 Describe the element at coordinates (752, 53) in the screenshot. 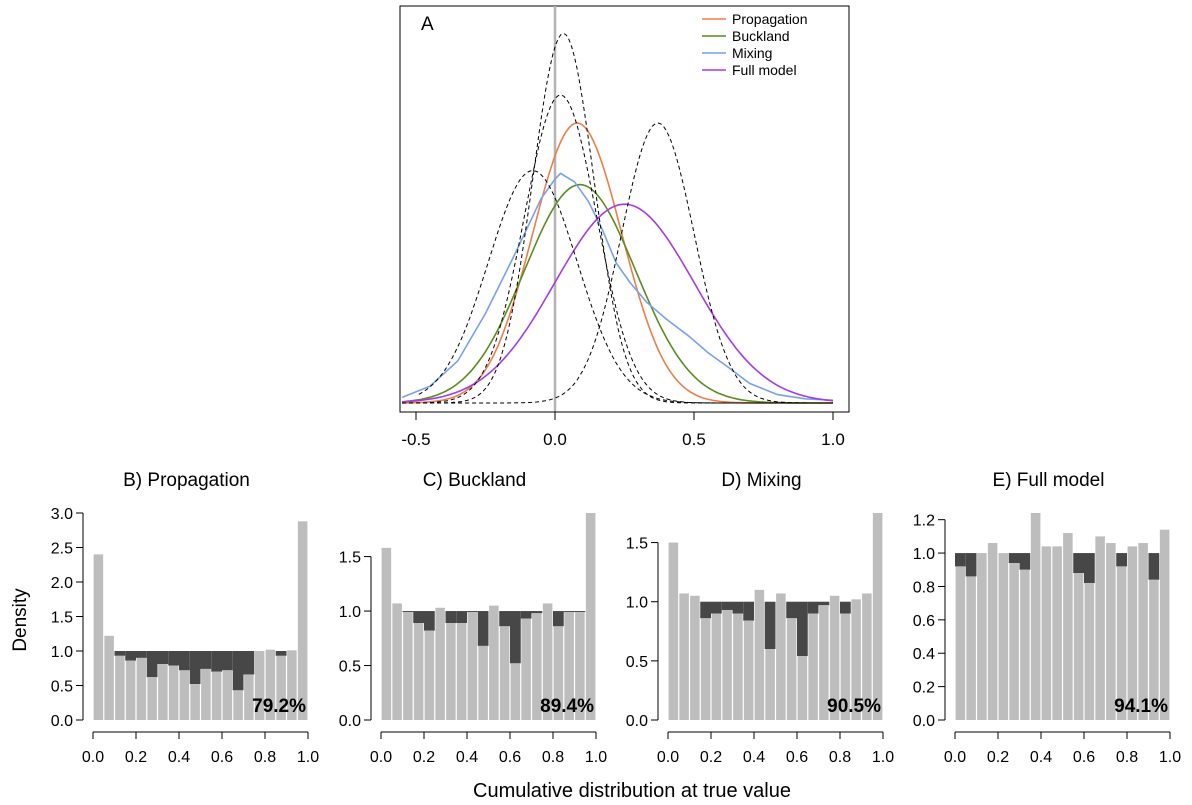

I see `legend-entry: Mixing` at that location.